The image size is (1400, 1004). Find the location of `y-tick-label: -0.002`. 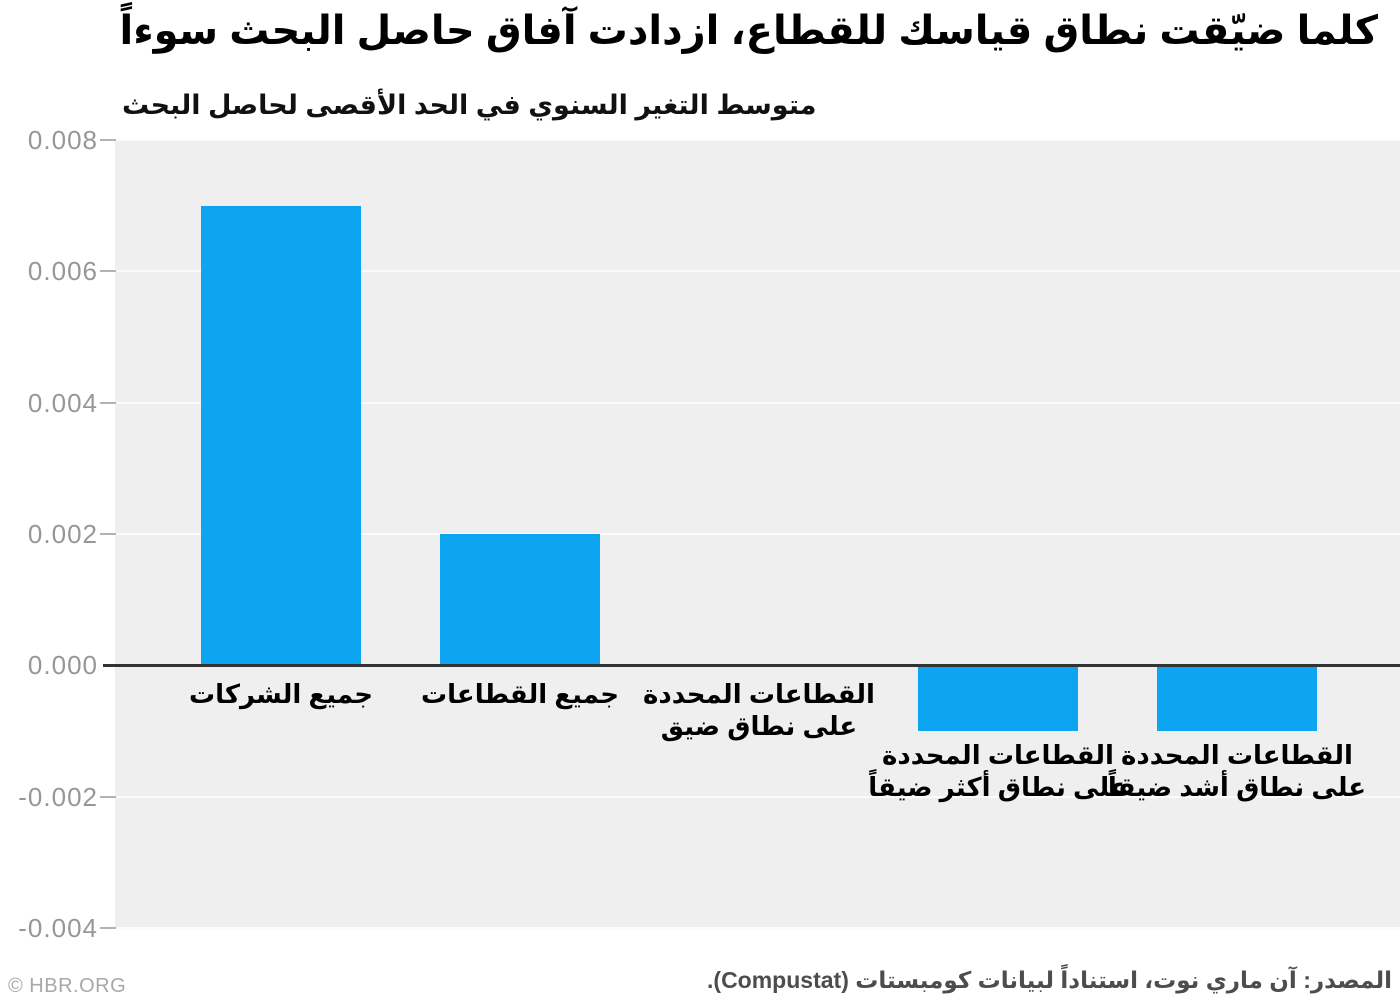

y-tick-label: -0.002 is located at coordinates (58, 796).